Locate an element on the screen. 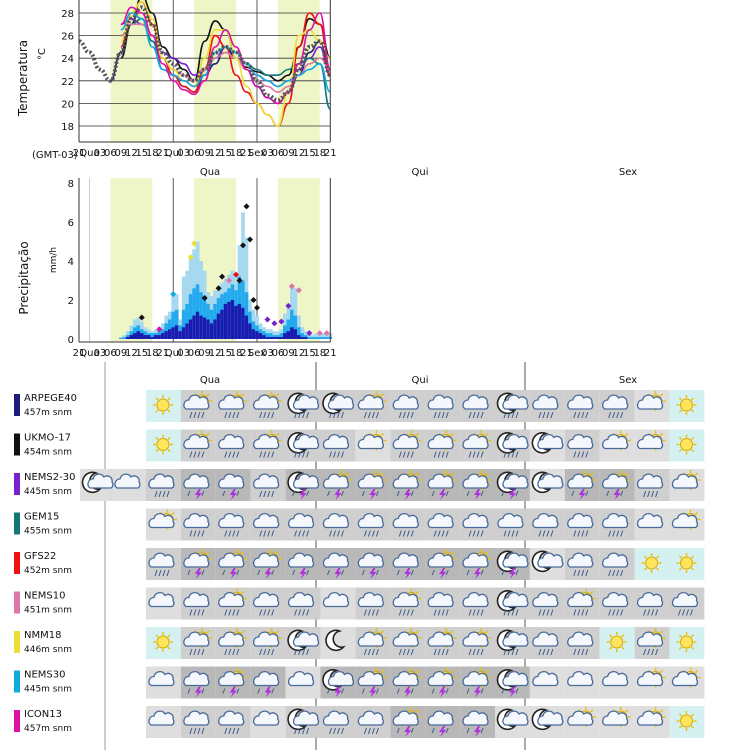  precipitation-points is located at coordinates (234, 270).